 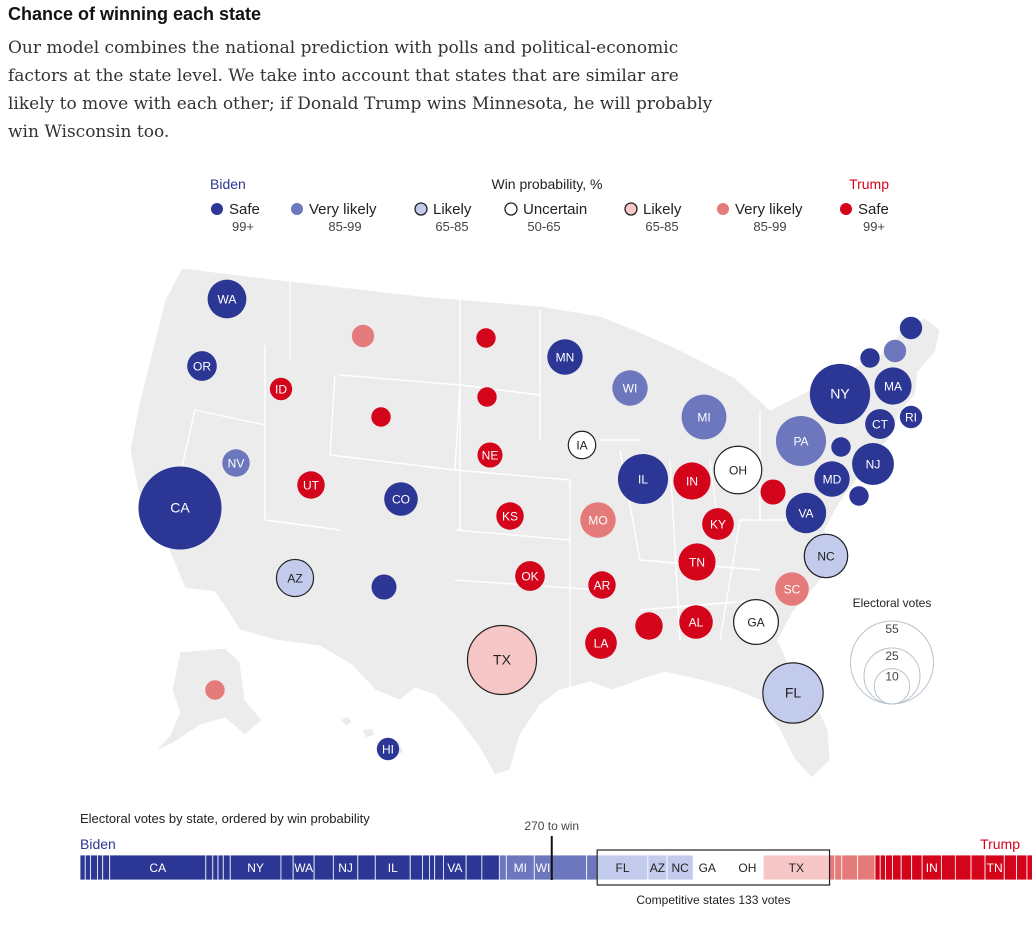 I want to click on state-bubble-ri, so click(x=911, y=417).